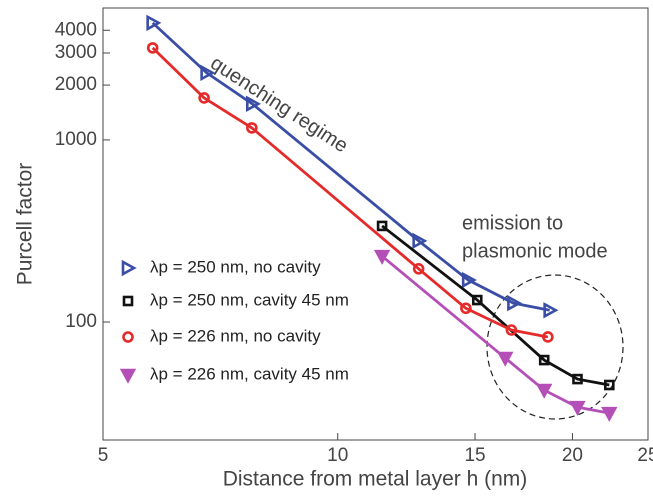  What do you see at coordinates (572, 455) in the screenshot?
I see `x-tick-label: 20` at bounding box center [572, 455].